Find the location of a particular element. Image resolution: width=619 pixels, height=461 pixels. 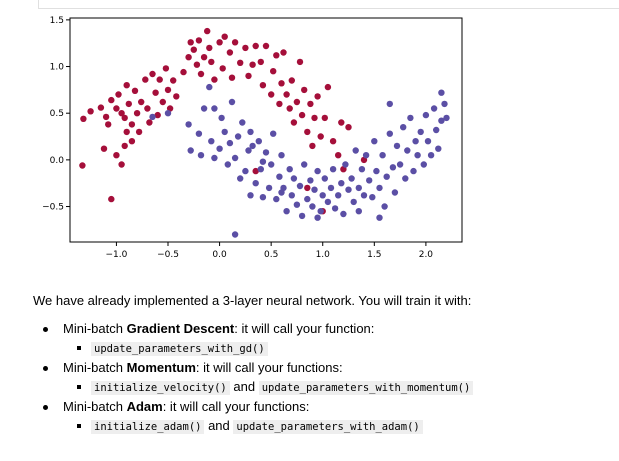

item-suffix: : it will call your functions: is located at coordinates (269, 367).